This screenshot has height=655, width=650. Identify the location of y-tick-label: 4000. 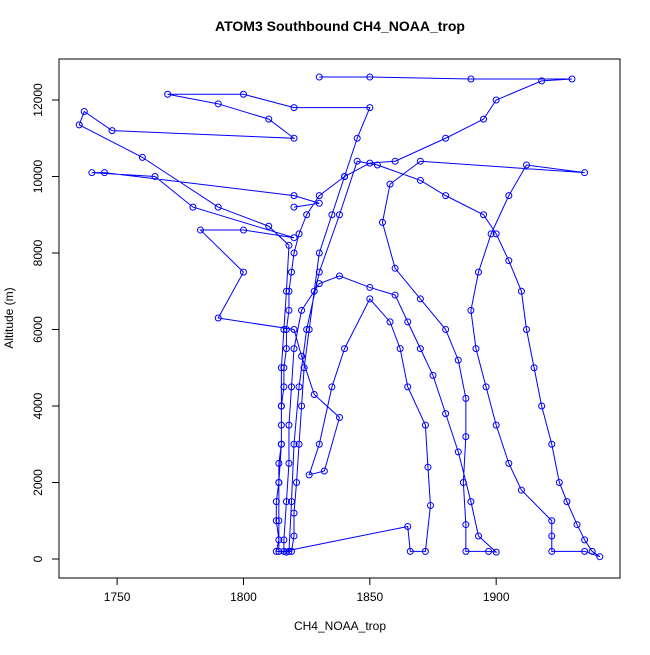
(38, 405).